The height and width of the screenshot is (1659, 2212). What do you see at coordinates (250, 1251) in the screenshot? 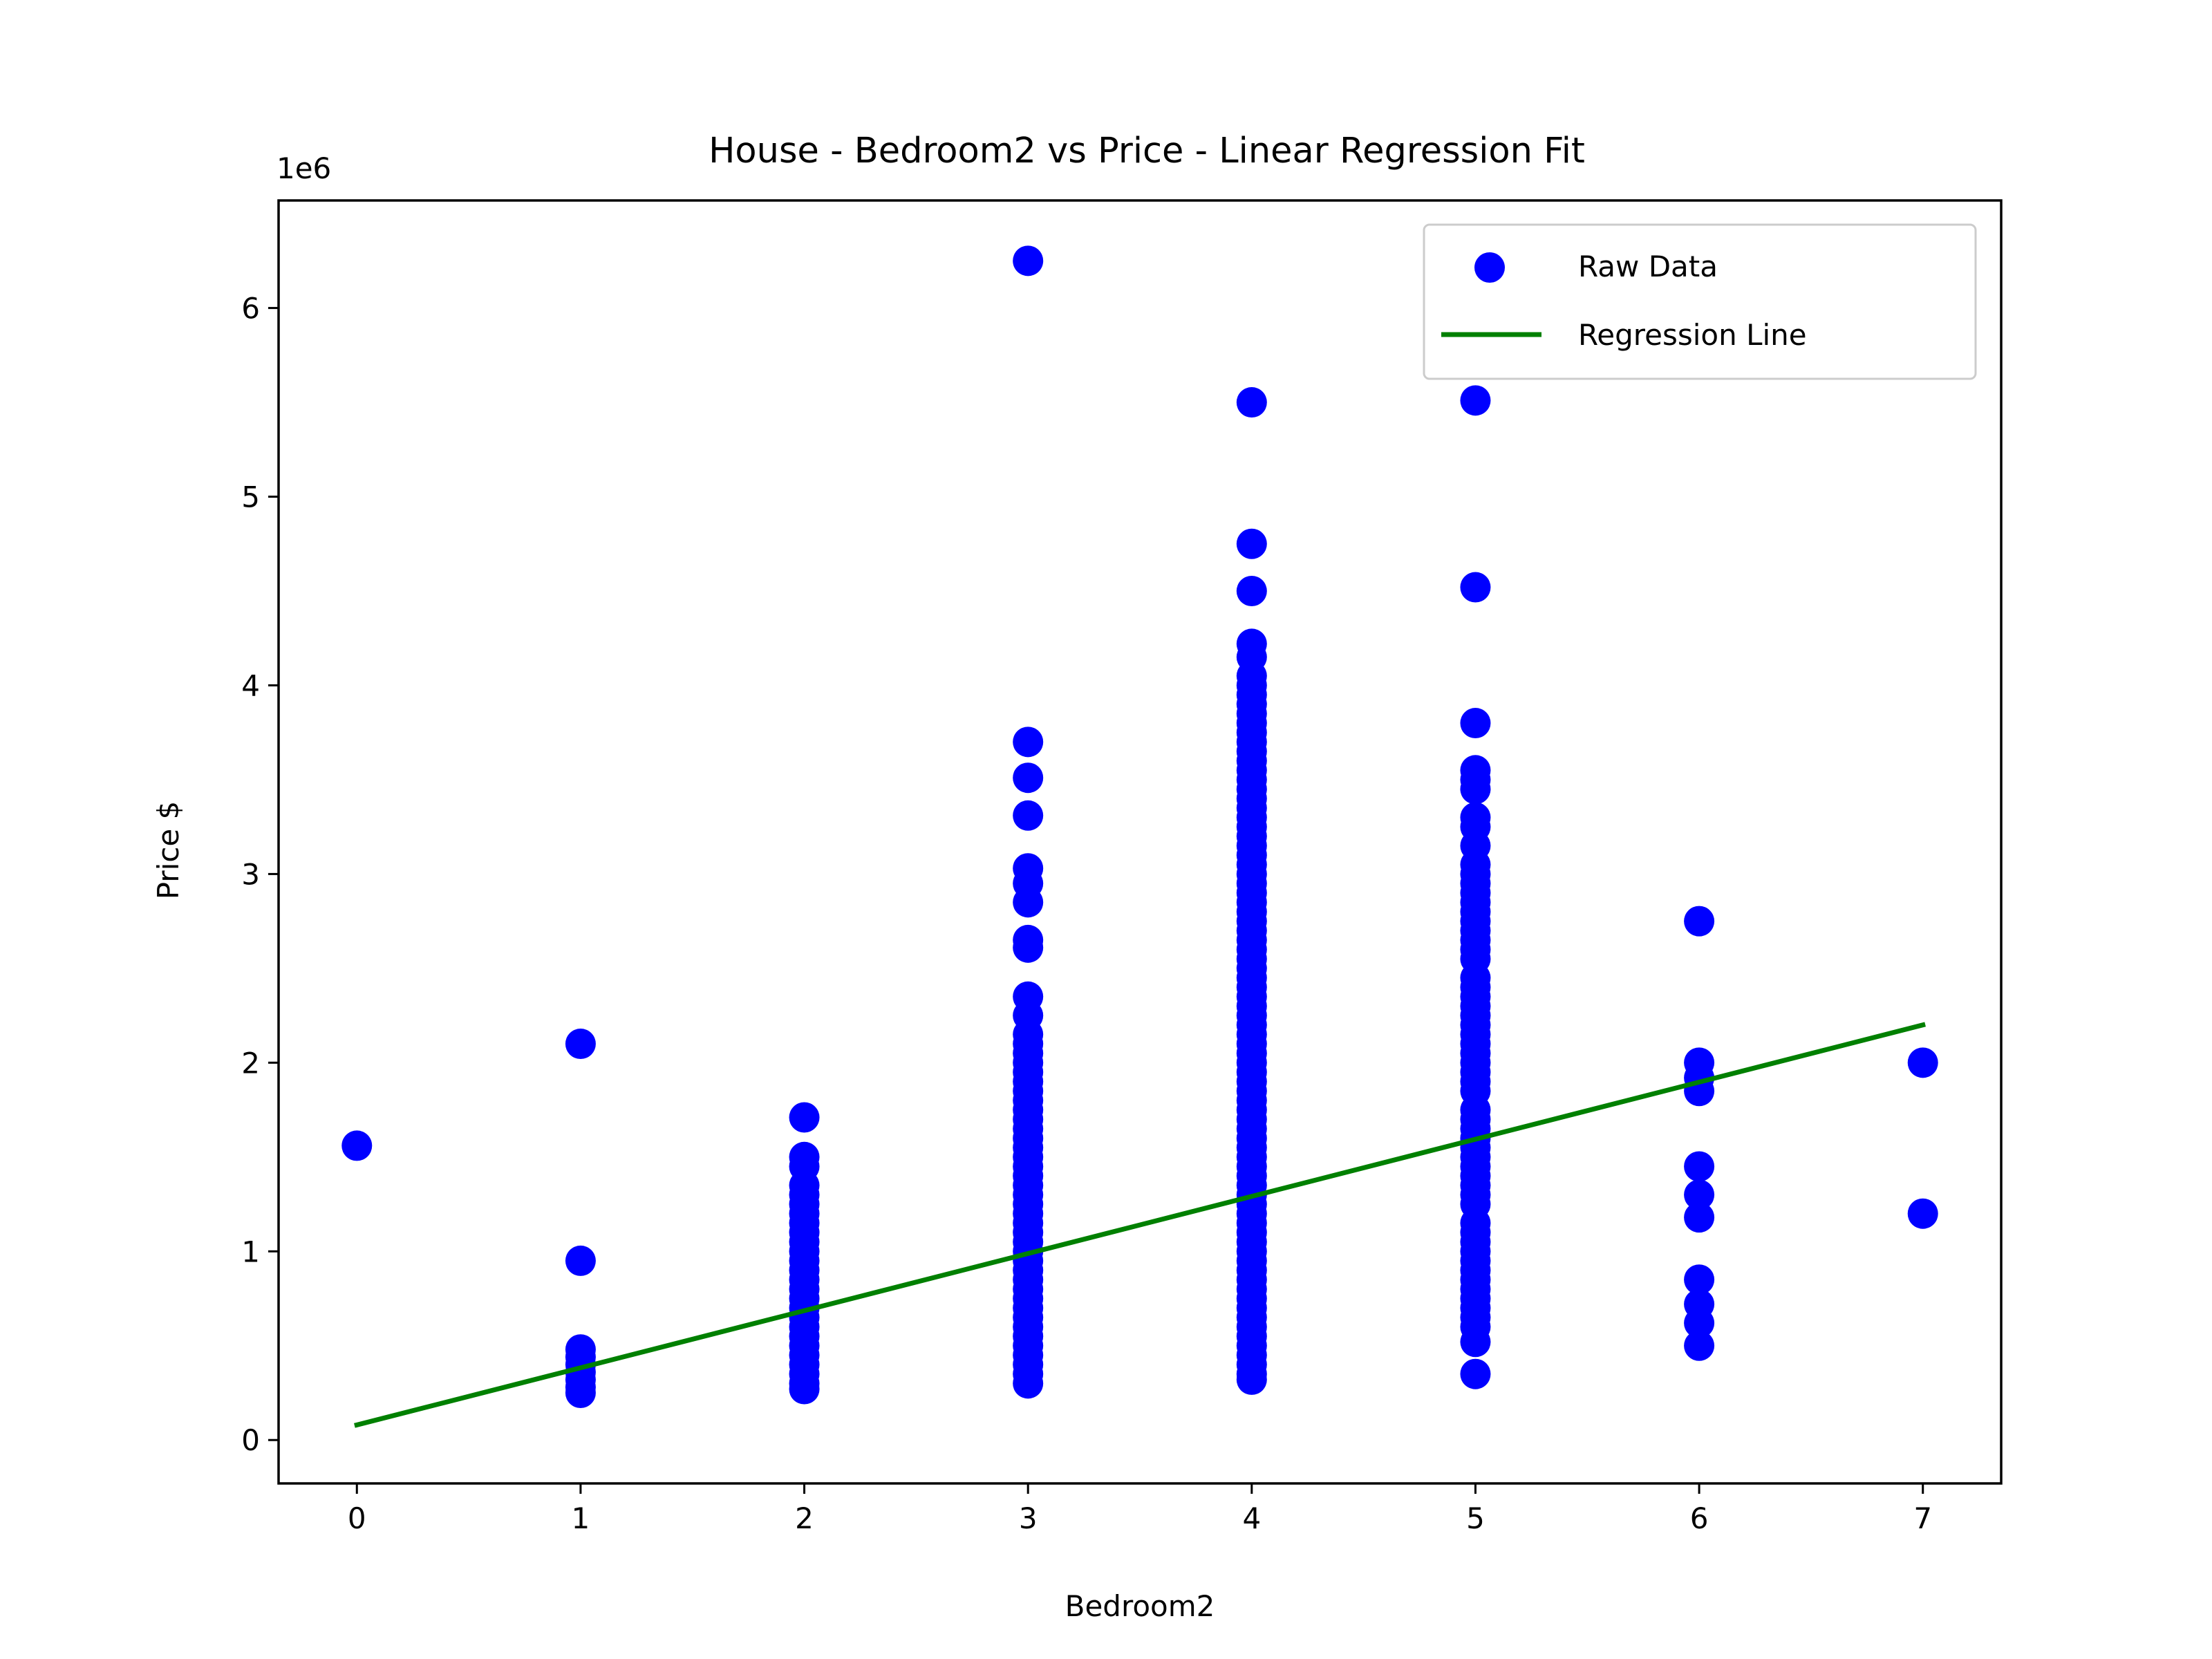
I see `y-tick-label: 1` at bounding box center [250, 1251].